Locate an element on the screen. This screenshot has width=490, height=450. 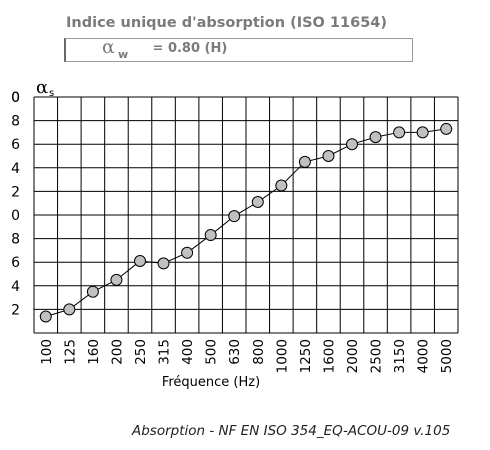
x-tick-label: 1600 is located at coordinates (329, 356).